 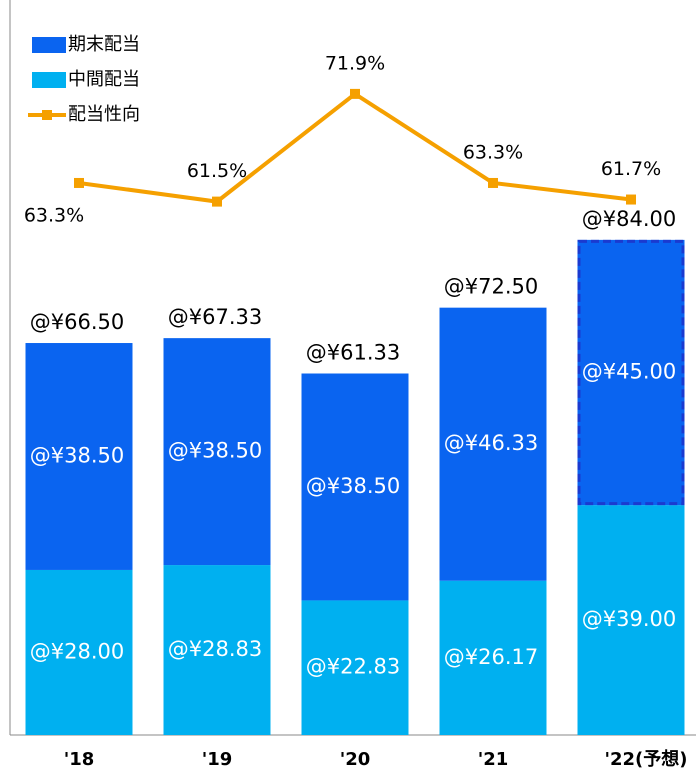 I want to click on segment-label: @¥39.00, so click(x=629, y=619).